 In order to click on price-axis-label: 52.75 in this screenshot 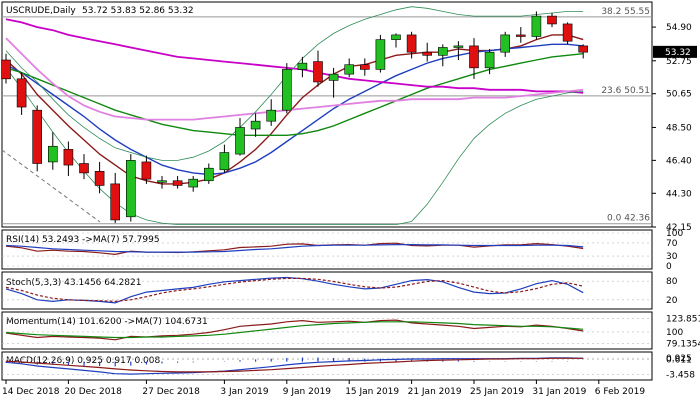, I will do `click(679, 62)`.